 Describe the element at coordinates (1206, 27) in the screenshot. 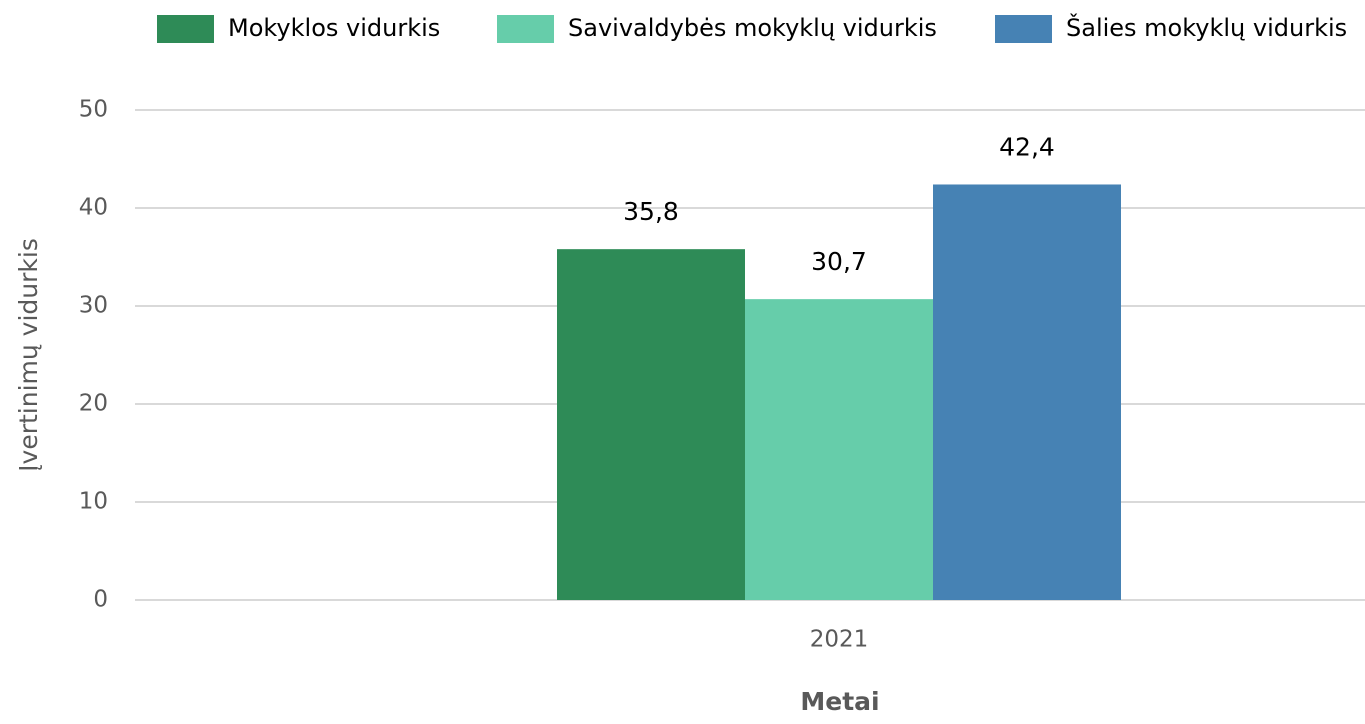

I see `legend-label: Šalies mokyklų vidurkis` at that location.